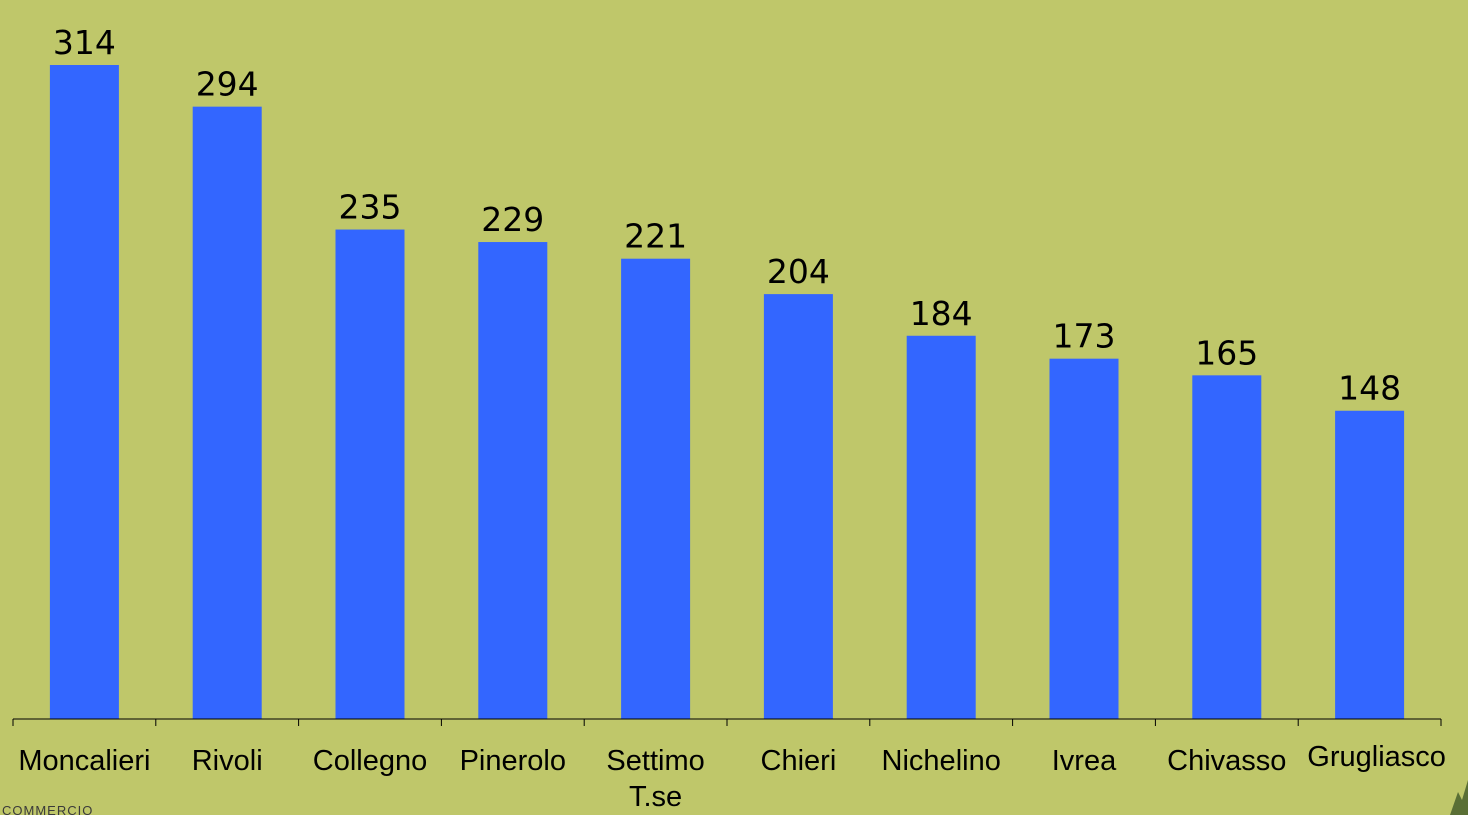 This screenshot has width=1468, height=815. I want to click on category-label-ivrea: Ivrea, so click(1084, 761).